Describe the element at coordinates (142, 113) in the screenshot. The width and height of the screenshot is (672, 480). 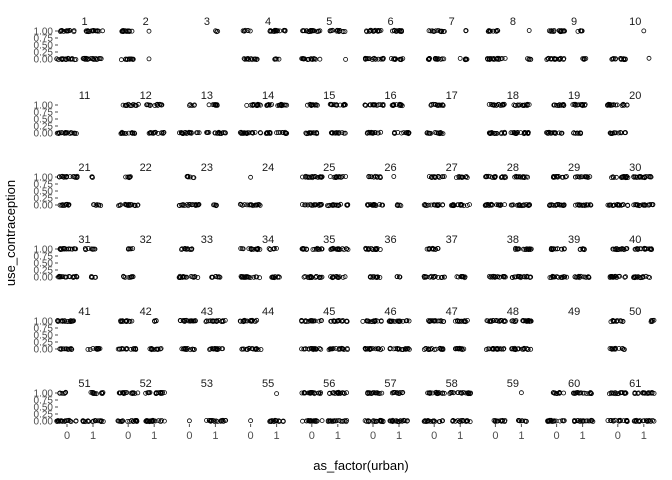
I see `panel-12: 12` at that location.